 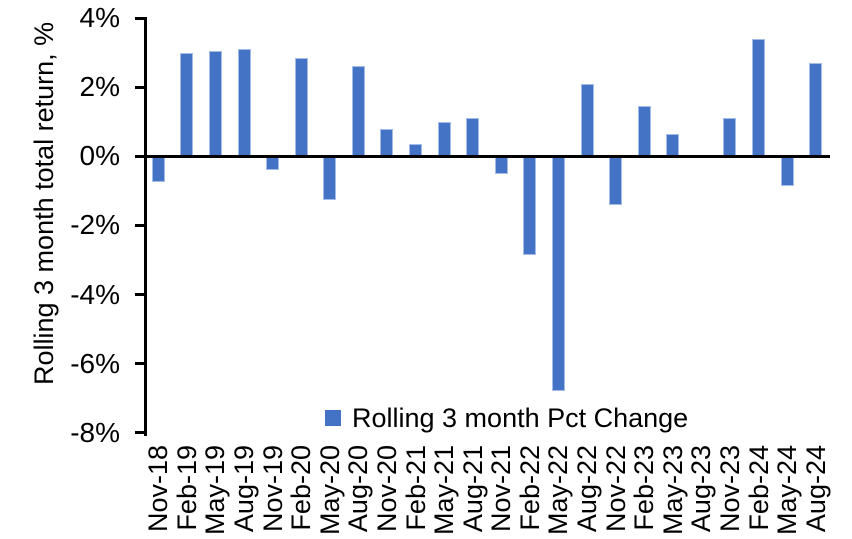 I want to click on x-tick-label: Feb-20, so click(x=301, y=488).